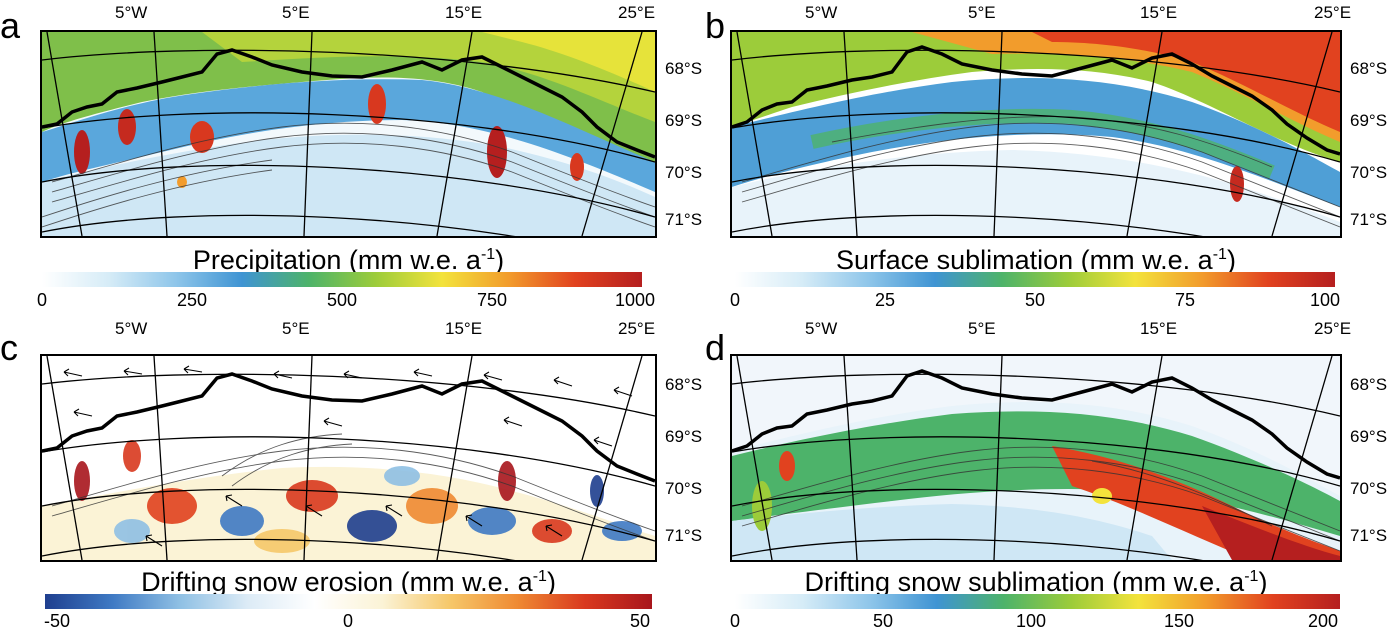  Describe the element at coordinates (1024, 260) in the screenshot. I see `colorbar-title-text: Surface sublimation (mm w.e. a` at that location.